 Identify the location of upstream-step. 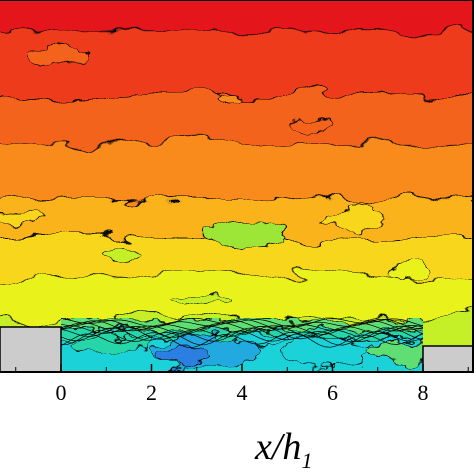
(31, 349).